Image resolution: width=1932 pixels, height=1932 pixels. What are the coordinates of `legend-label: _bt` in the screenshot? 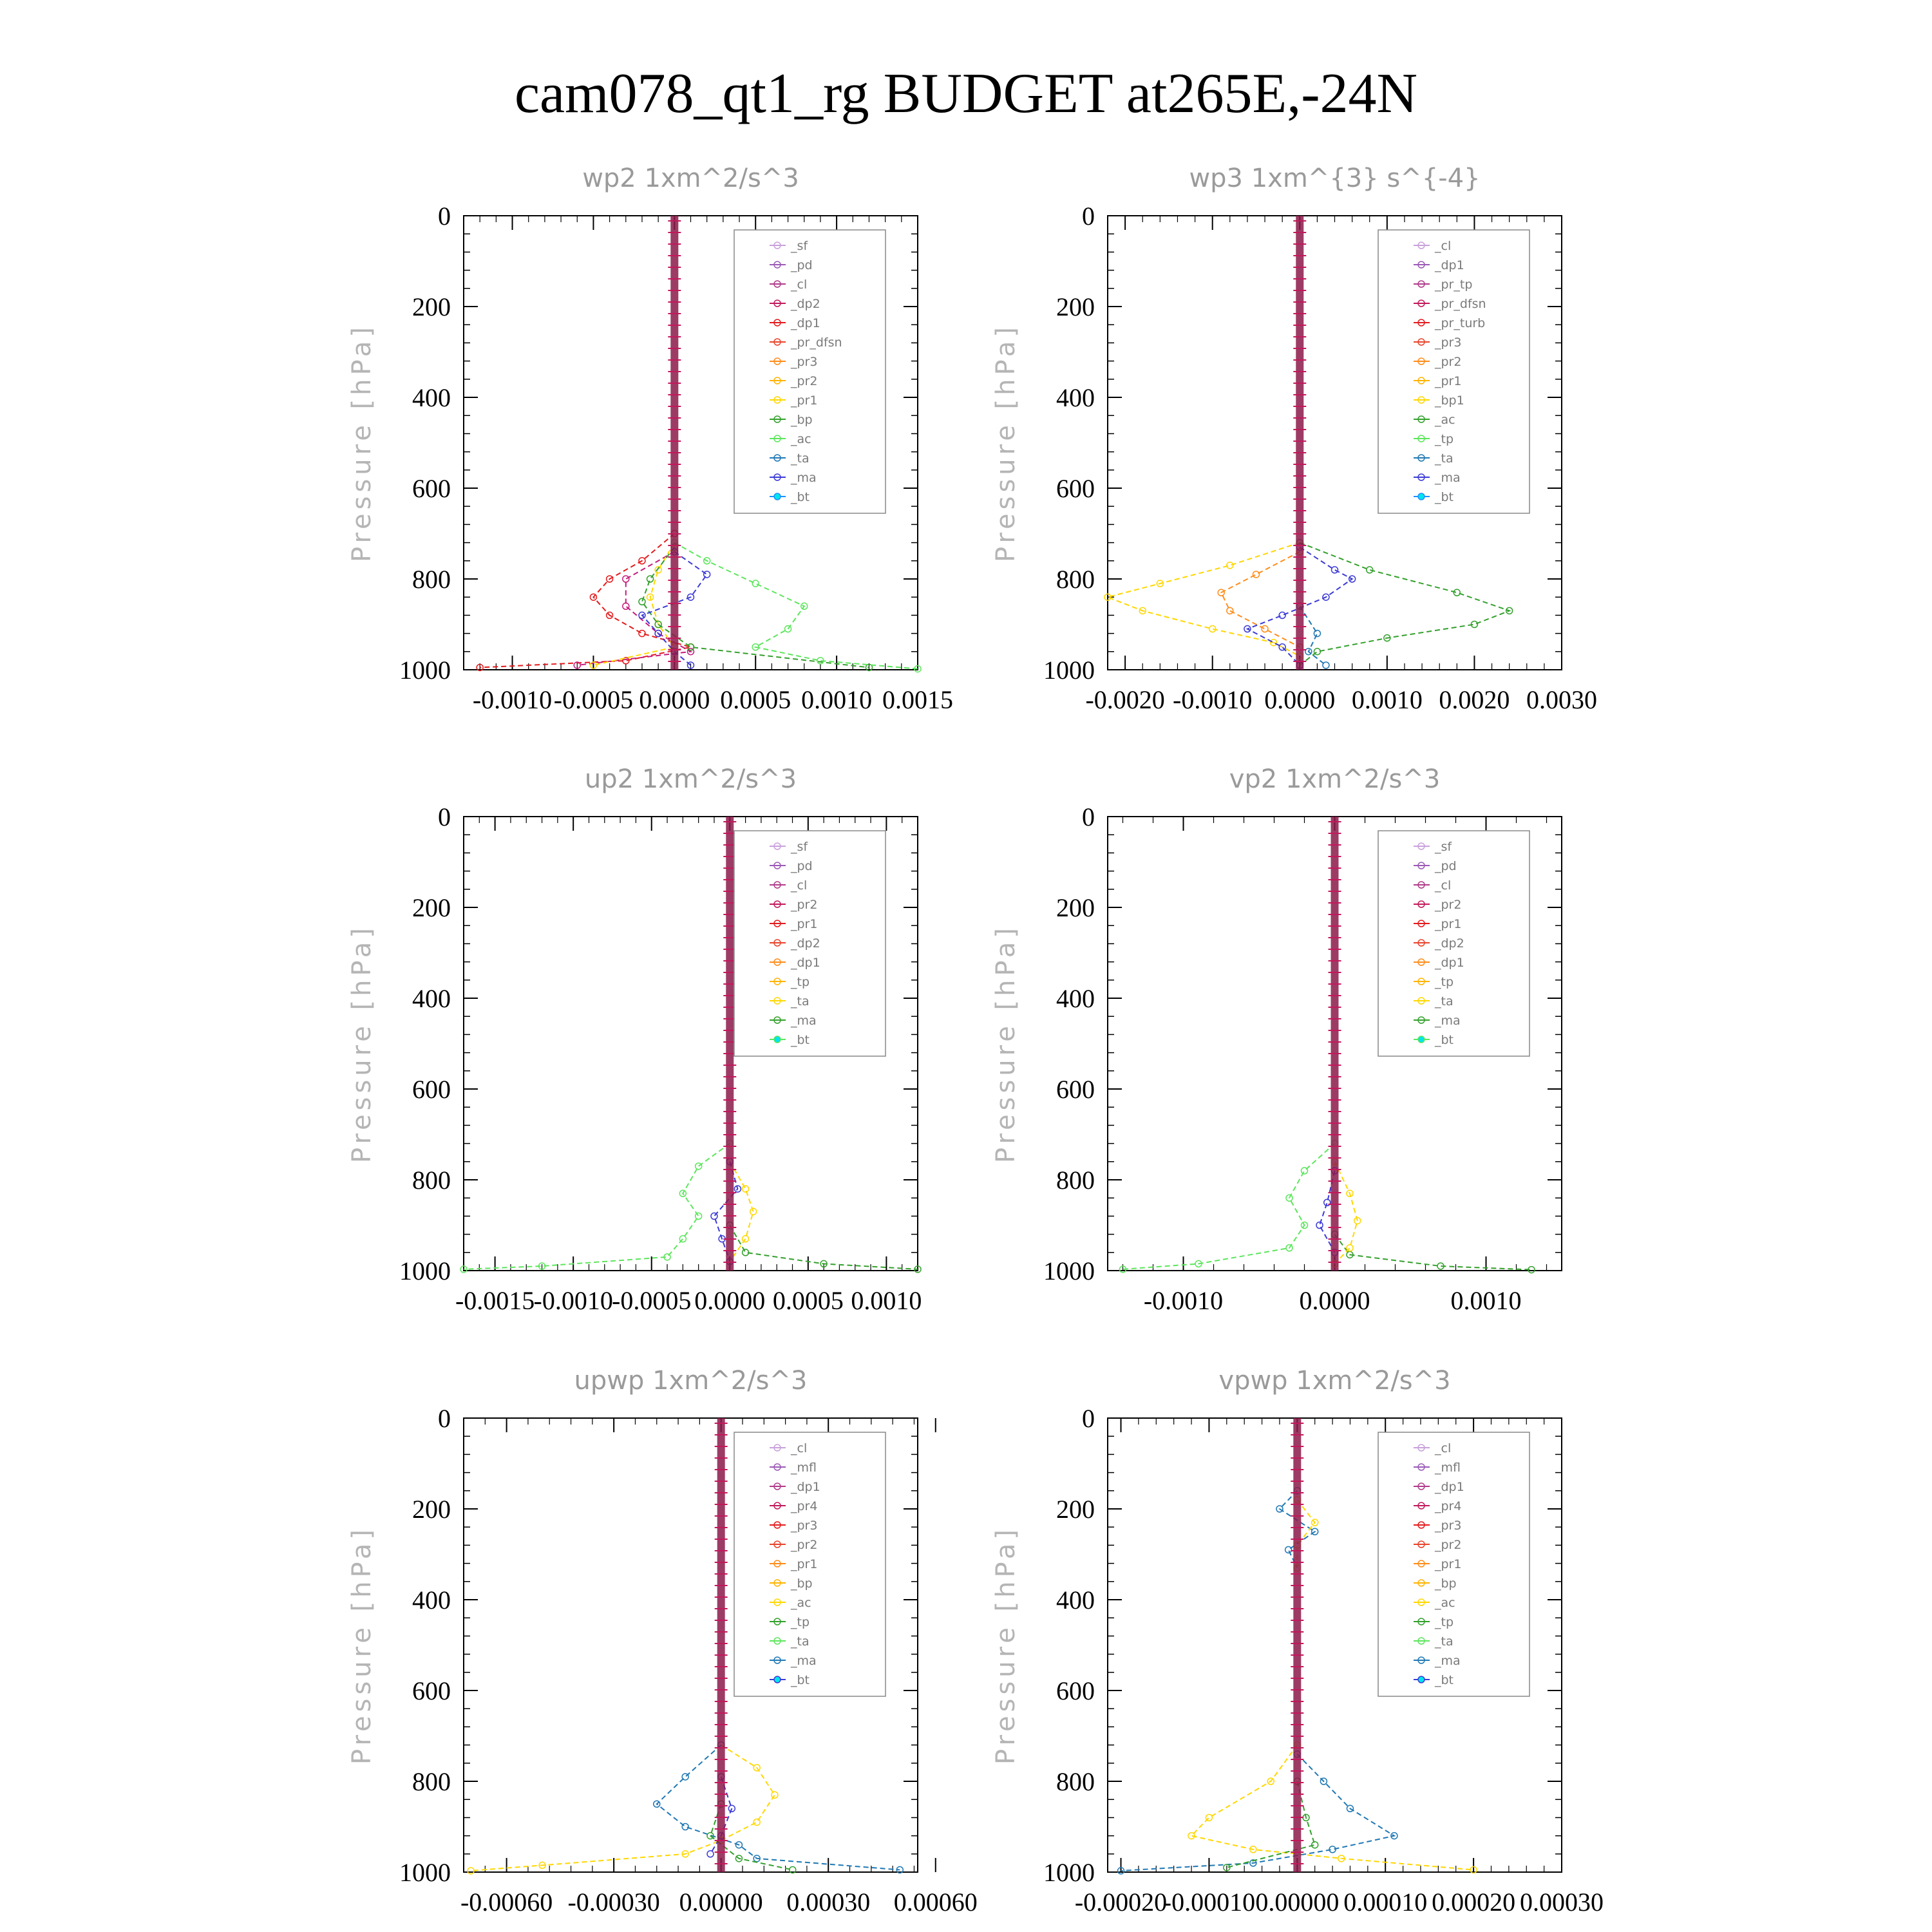 It's located at (1444, 497).